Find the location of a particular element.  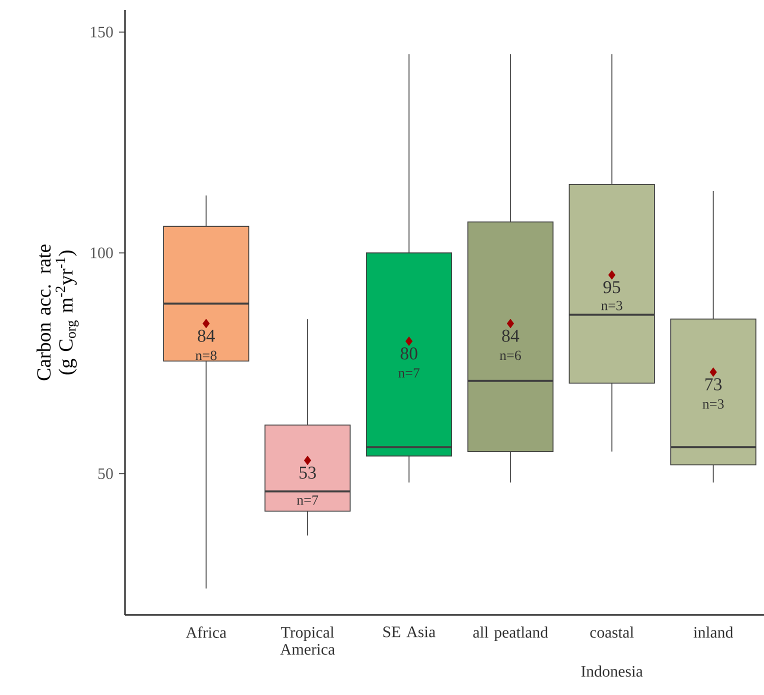

x-tick-label: Africa is located at coordinates (206, 632).